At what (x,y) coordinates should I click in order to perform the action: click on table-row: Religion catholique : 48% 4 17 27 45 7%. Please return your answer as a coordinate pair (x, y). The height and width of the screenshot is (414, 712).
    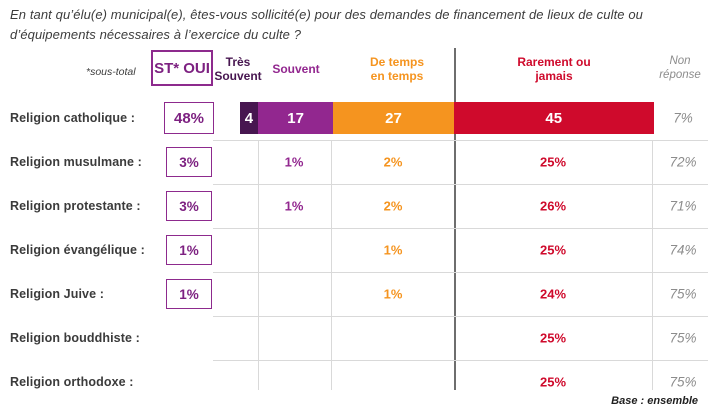
    Looking at the image, I should click on (356, 118).